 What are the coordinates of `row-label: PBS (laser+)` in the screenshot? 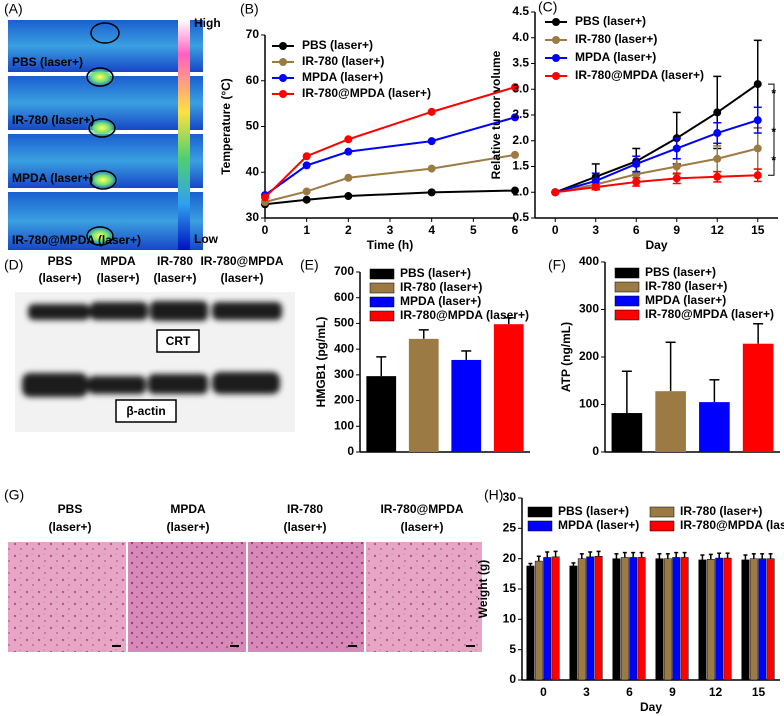 It's located at (47, 62).